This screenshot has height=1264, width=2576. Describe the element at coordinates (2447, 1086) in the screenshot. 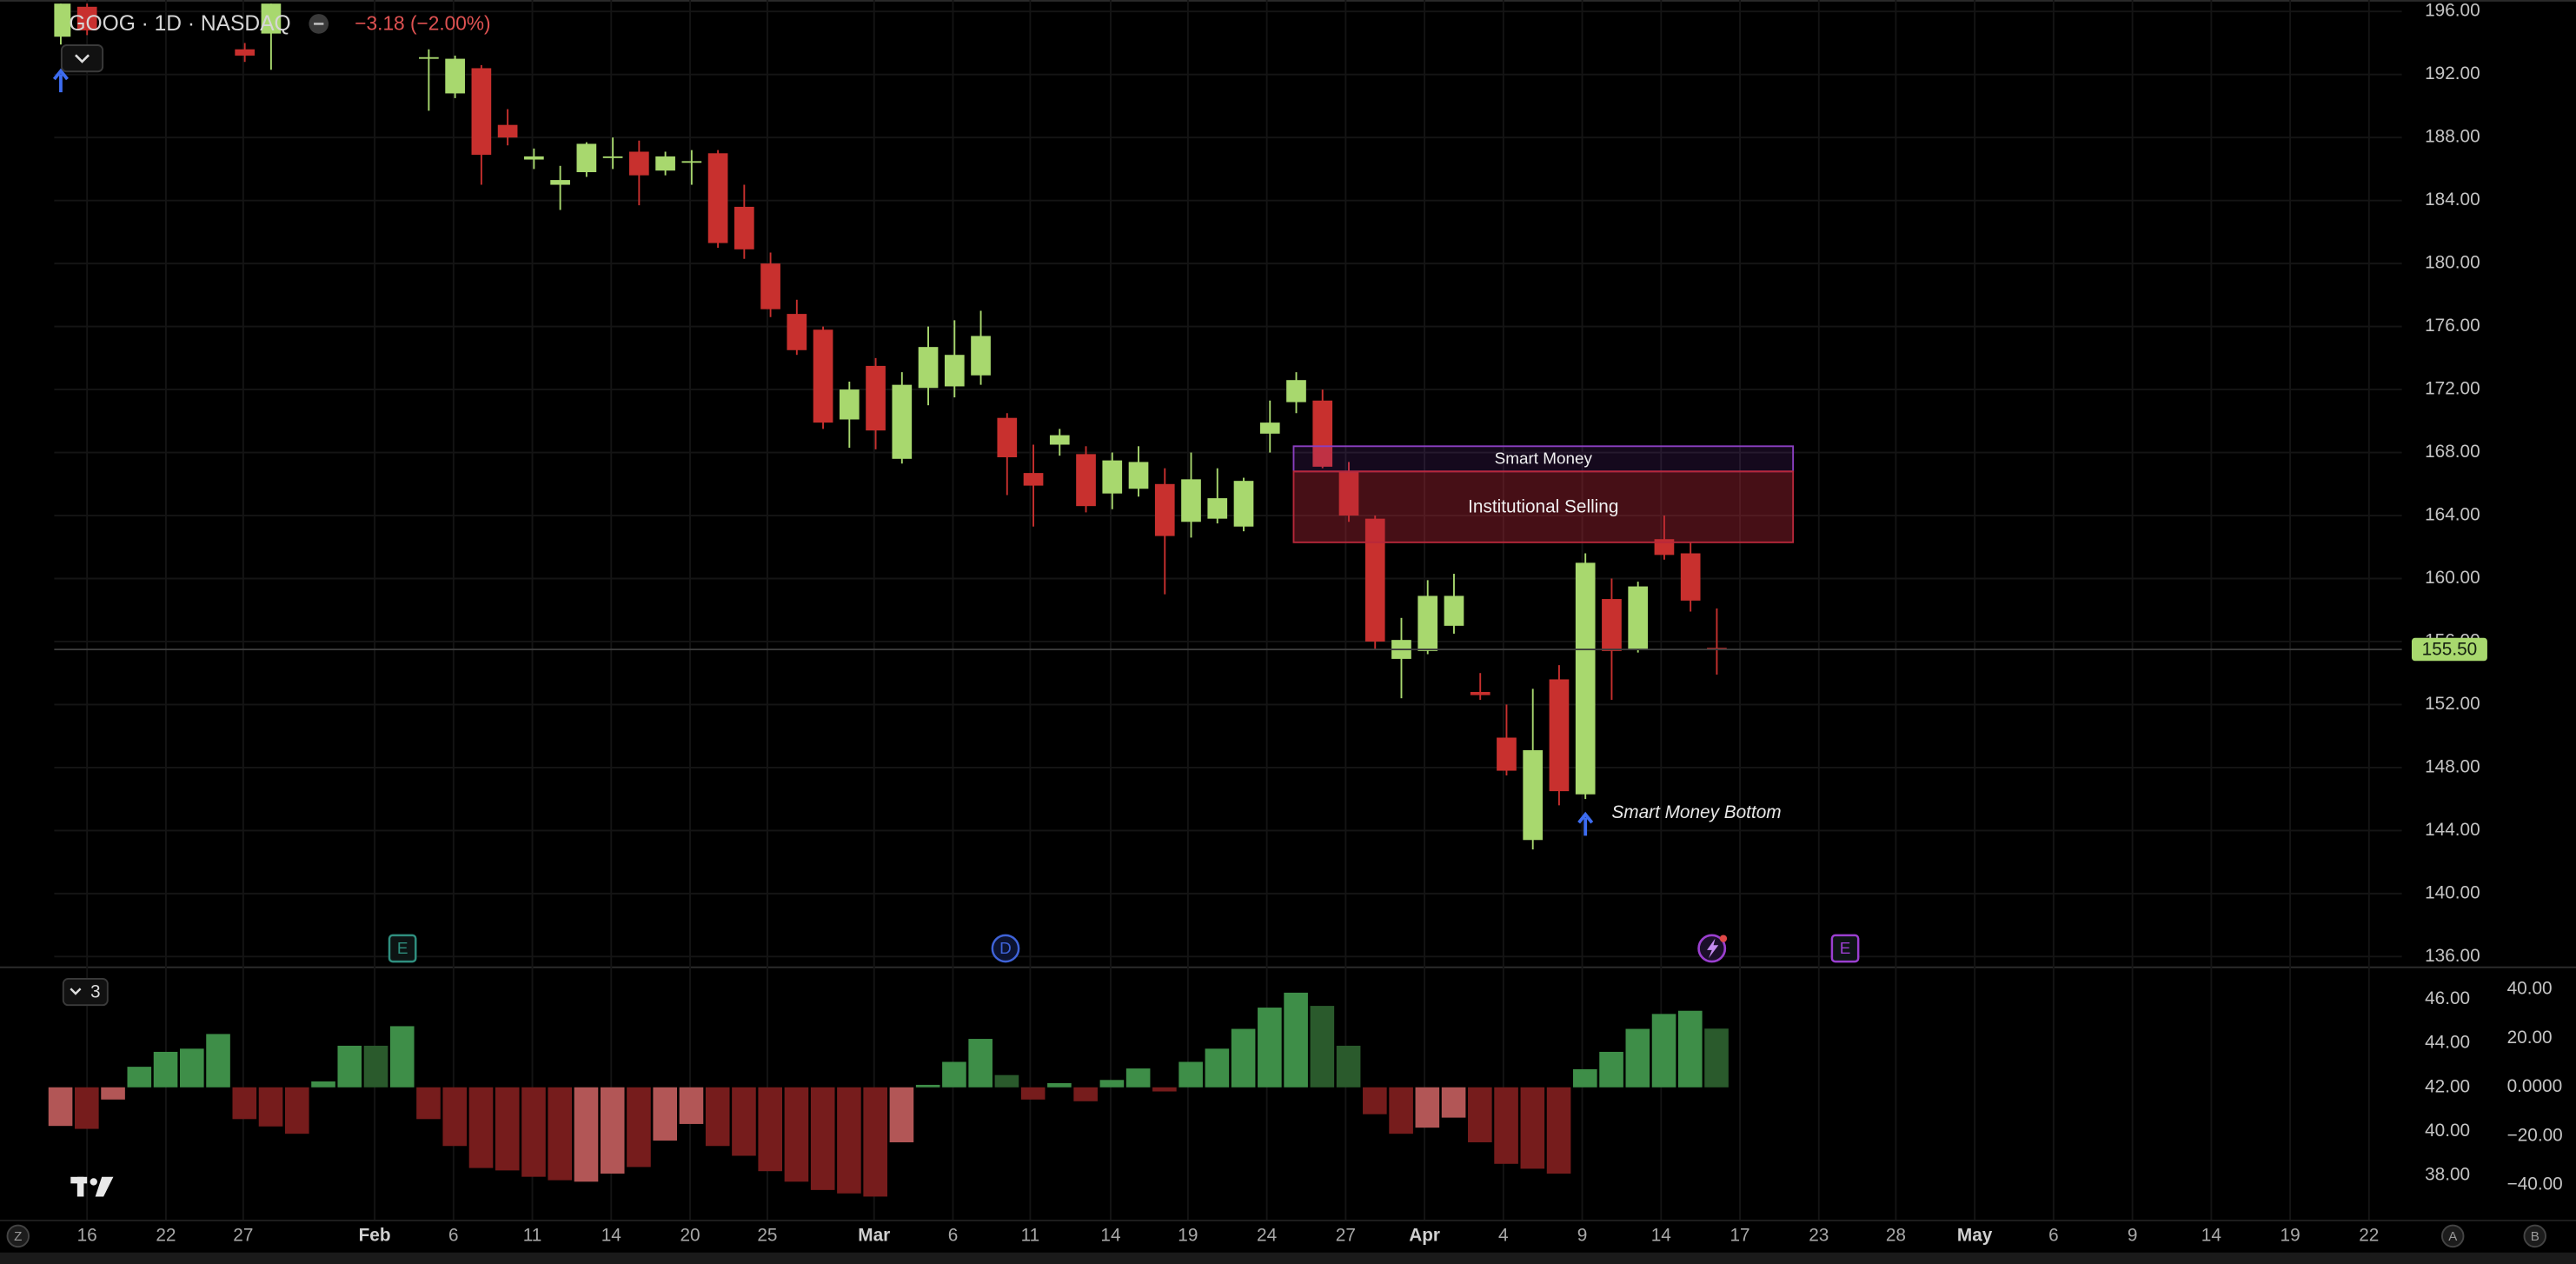

I see `y-tick-label: 42.00` at that location.